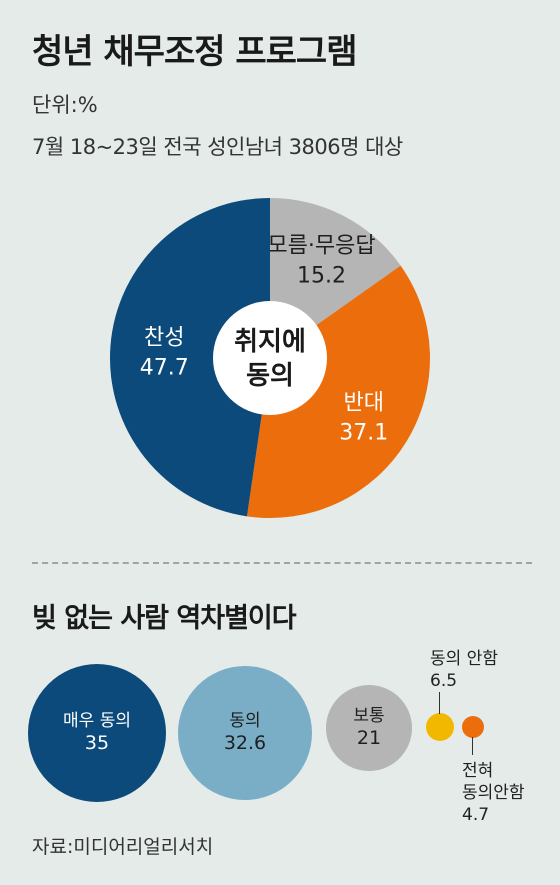 The height and width of the screenshot is (885, 560). Describe the element at coordinates (164, 367) in the screenshot. I see `slice-value: 47.7` at that location.